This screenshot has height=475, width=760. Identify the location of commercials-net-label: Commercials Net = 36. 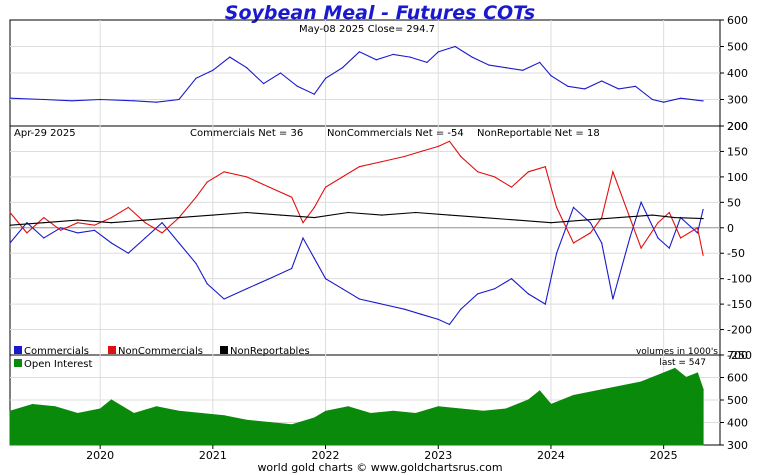
(246, 133).